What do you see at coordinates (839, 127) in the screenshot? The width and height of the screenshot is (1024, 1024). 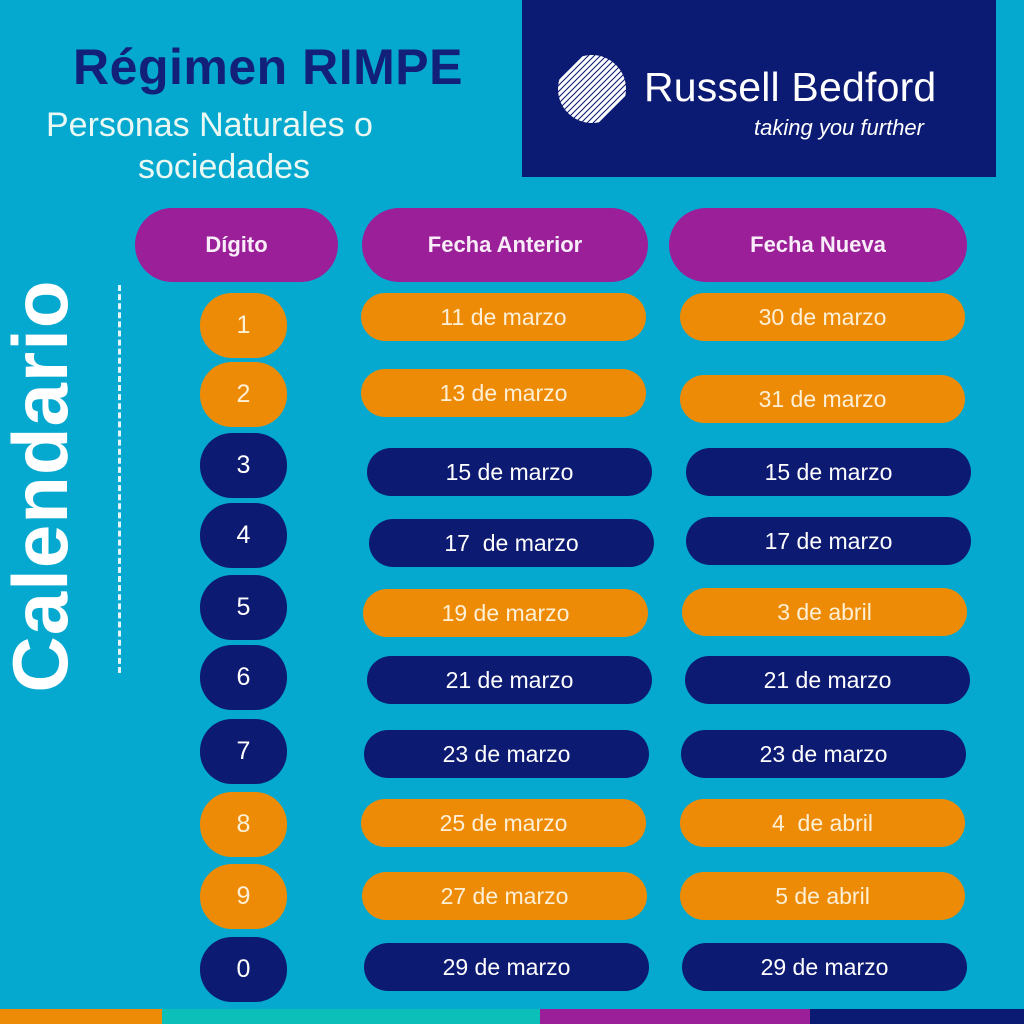 I see `brand-tagline: taking you further` at bounding box center [839, 127].